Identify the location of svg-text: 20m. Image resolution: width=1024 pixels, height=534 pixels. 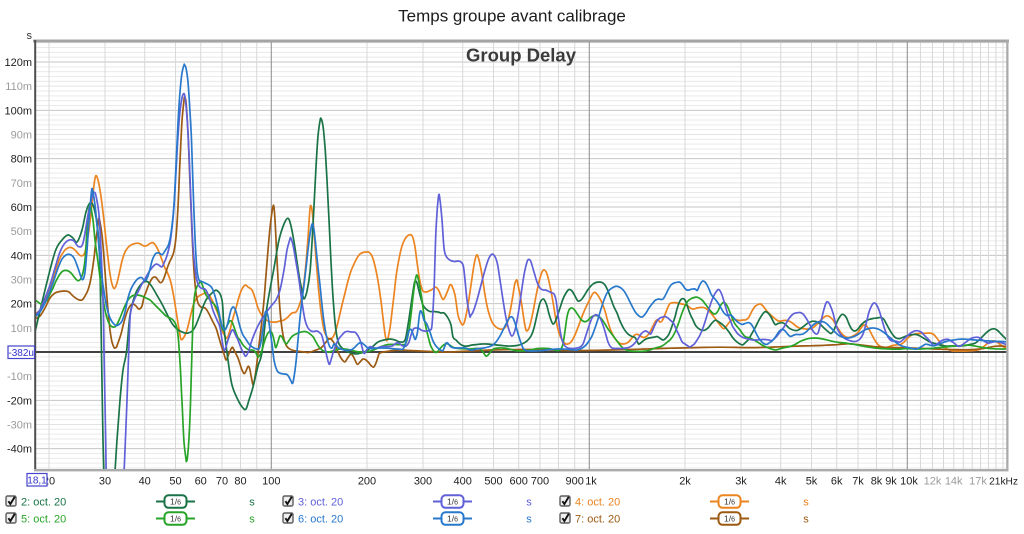
(21, 305).